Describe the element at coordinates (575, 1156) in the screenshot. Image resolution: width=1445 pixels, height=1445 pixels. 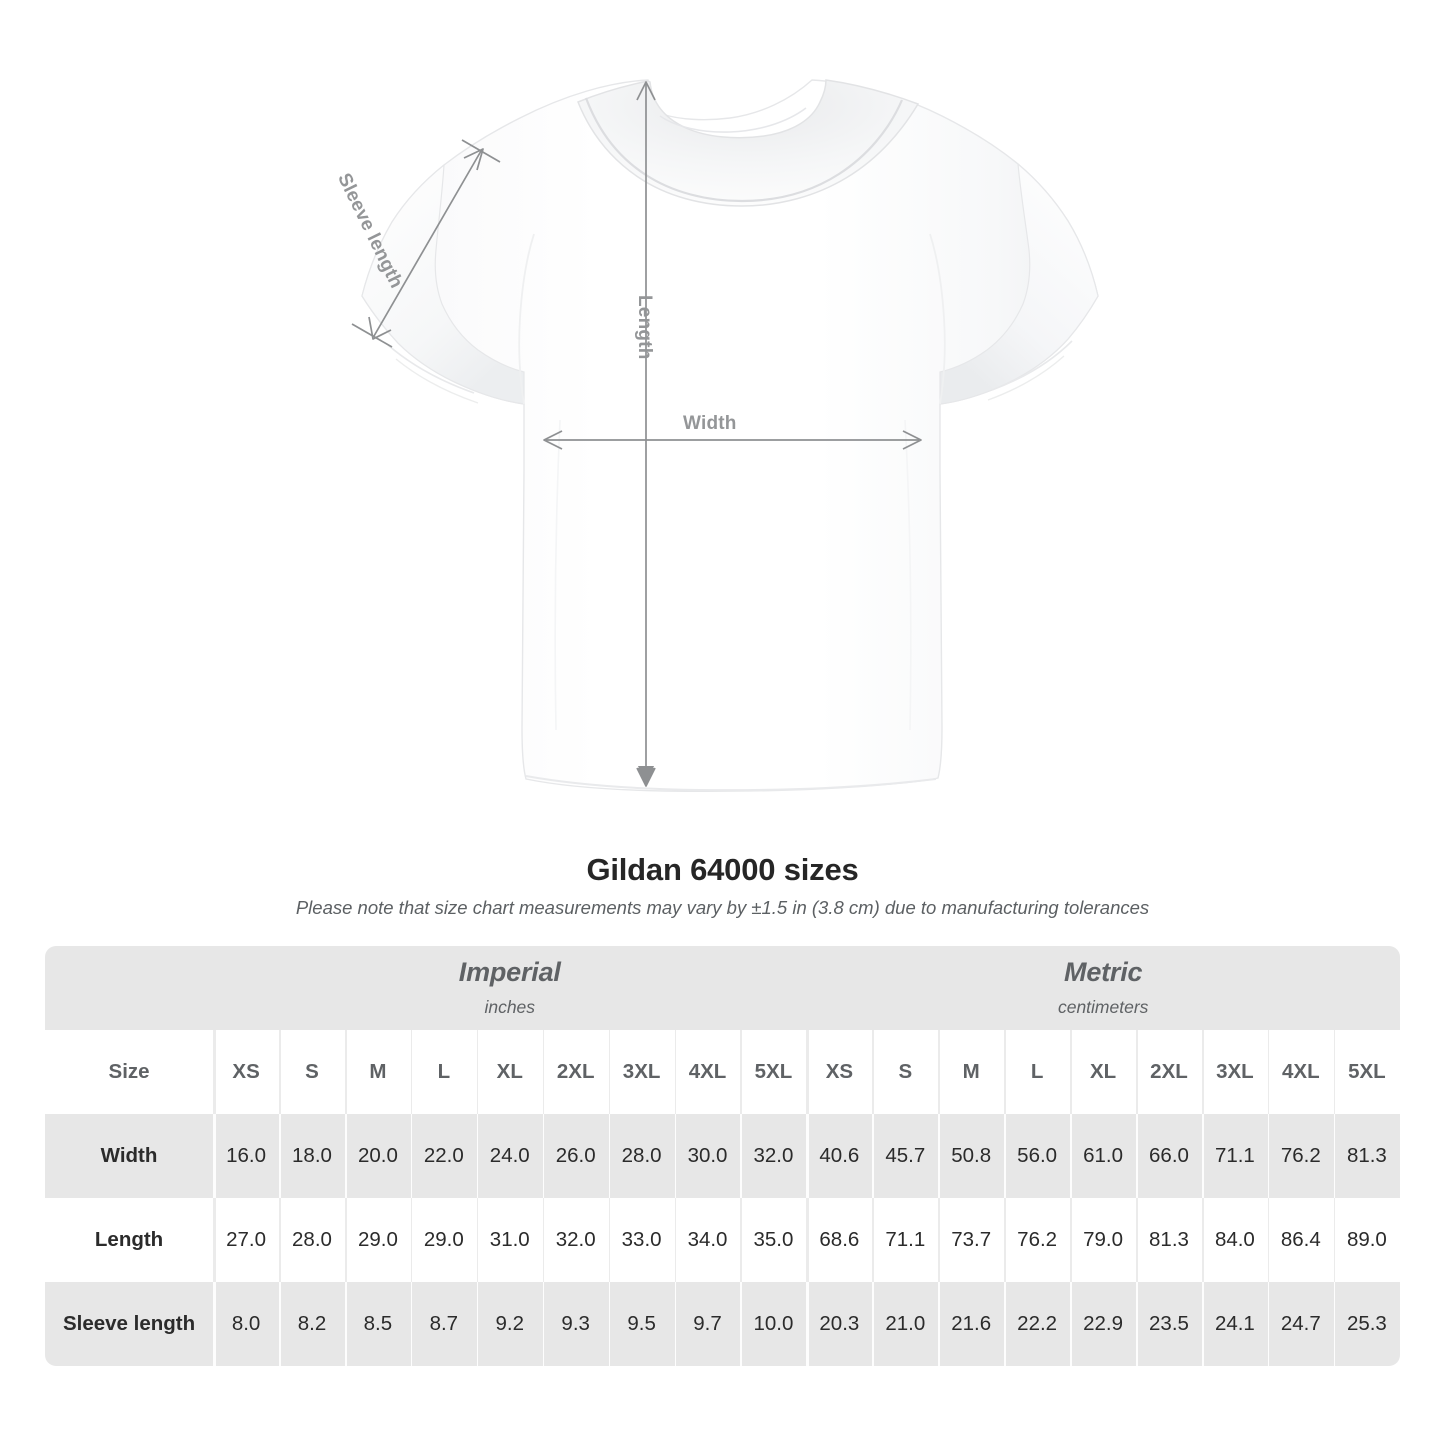
I see `table-cell: 26.0` at that location.